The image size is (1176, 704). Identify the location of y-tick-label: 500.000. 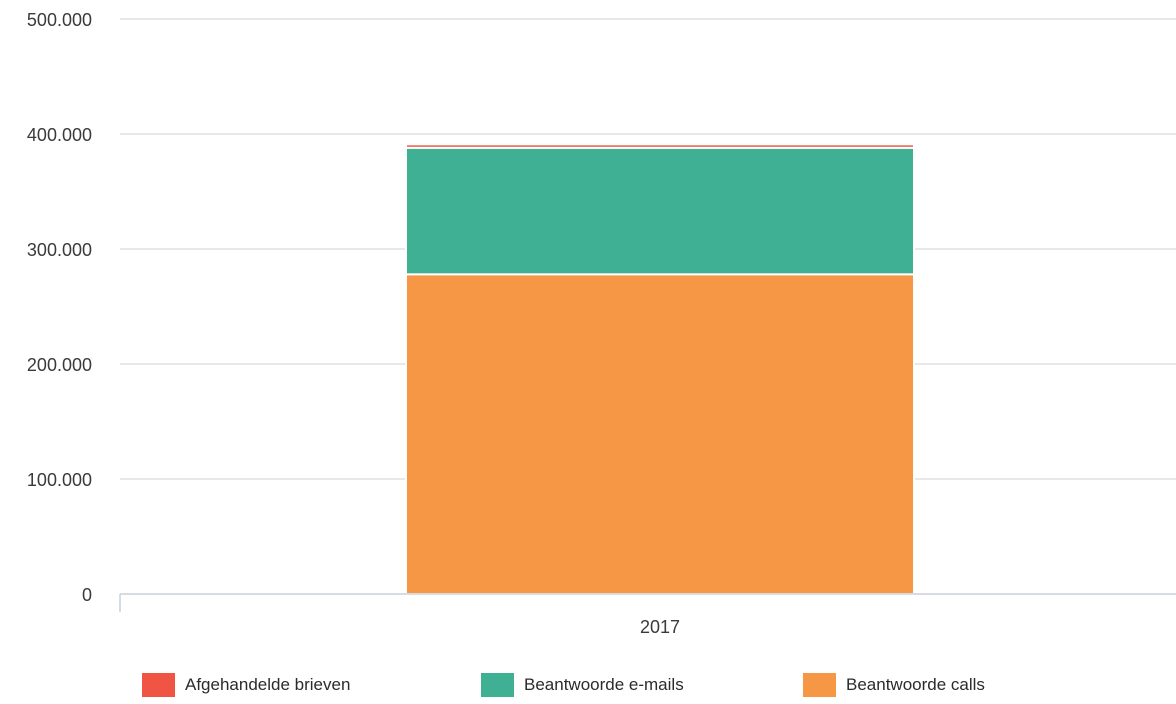
(59, 20).